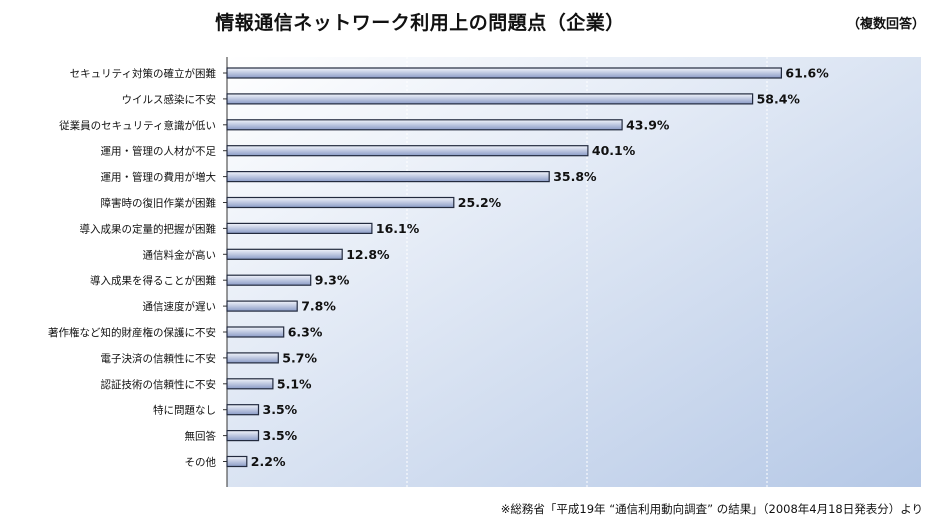 The height and width of the screenshot is (531, 945). Describe the element at coordinates (648, 124) in the screenshot. I see `value-label: 43.9%` at that location.